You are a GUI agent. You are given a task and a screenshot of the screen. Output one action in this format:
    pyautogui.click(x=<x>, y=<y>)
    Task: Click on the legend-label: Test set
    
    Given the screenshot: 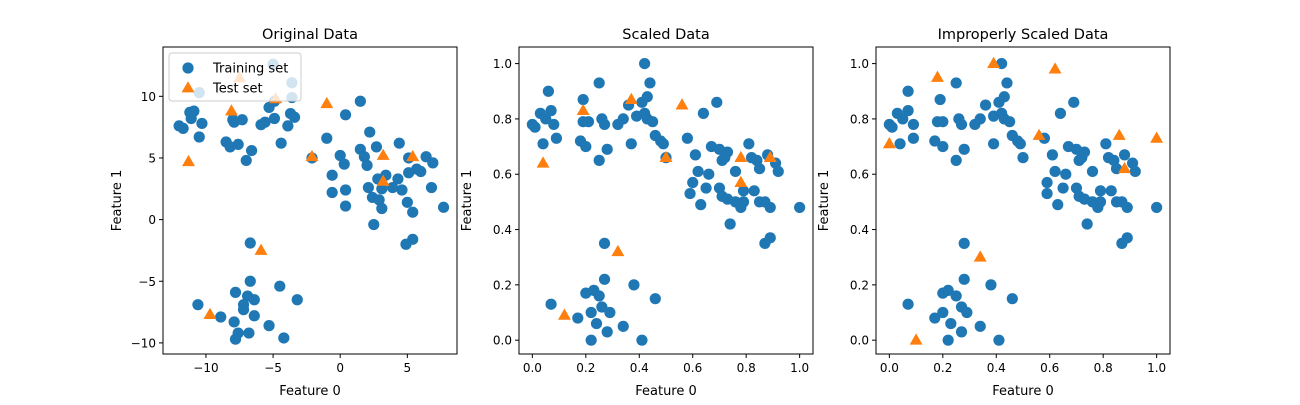 What is the action you would take?
    pyautogui.click(x=237, y=89)
    